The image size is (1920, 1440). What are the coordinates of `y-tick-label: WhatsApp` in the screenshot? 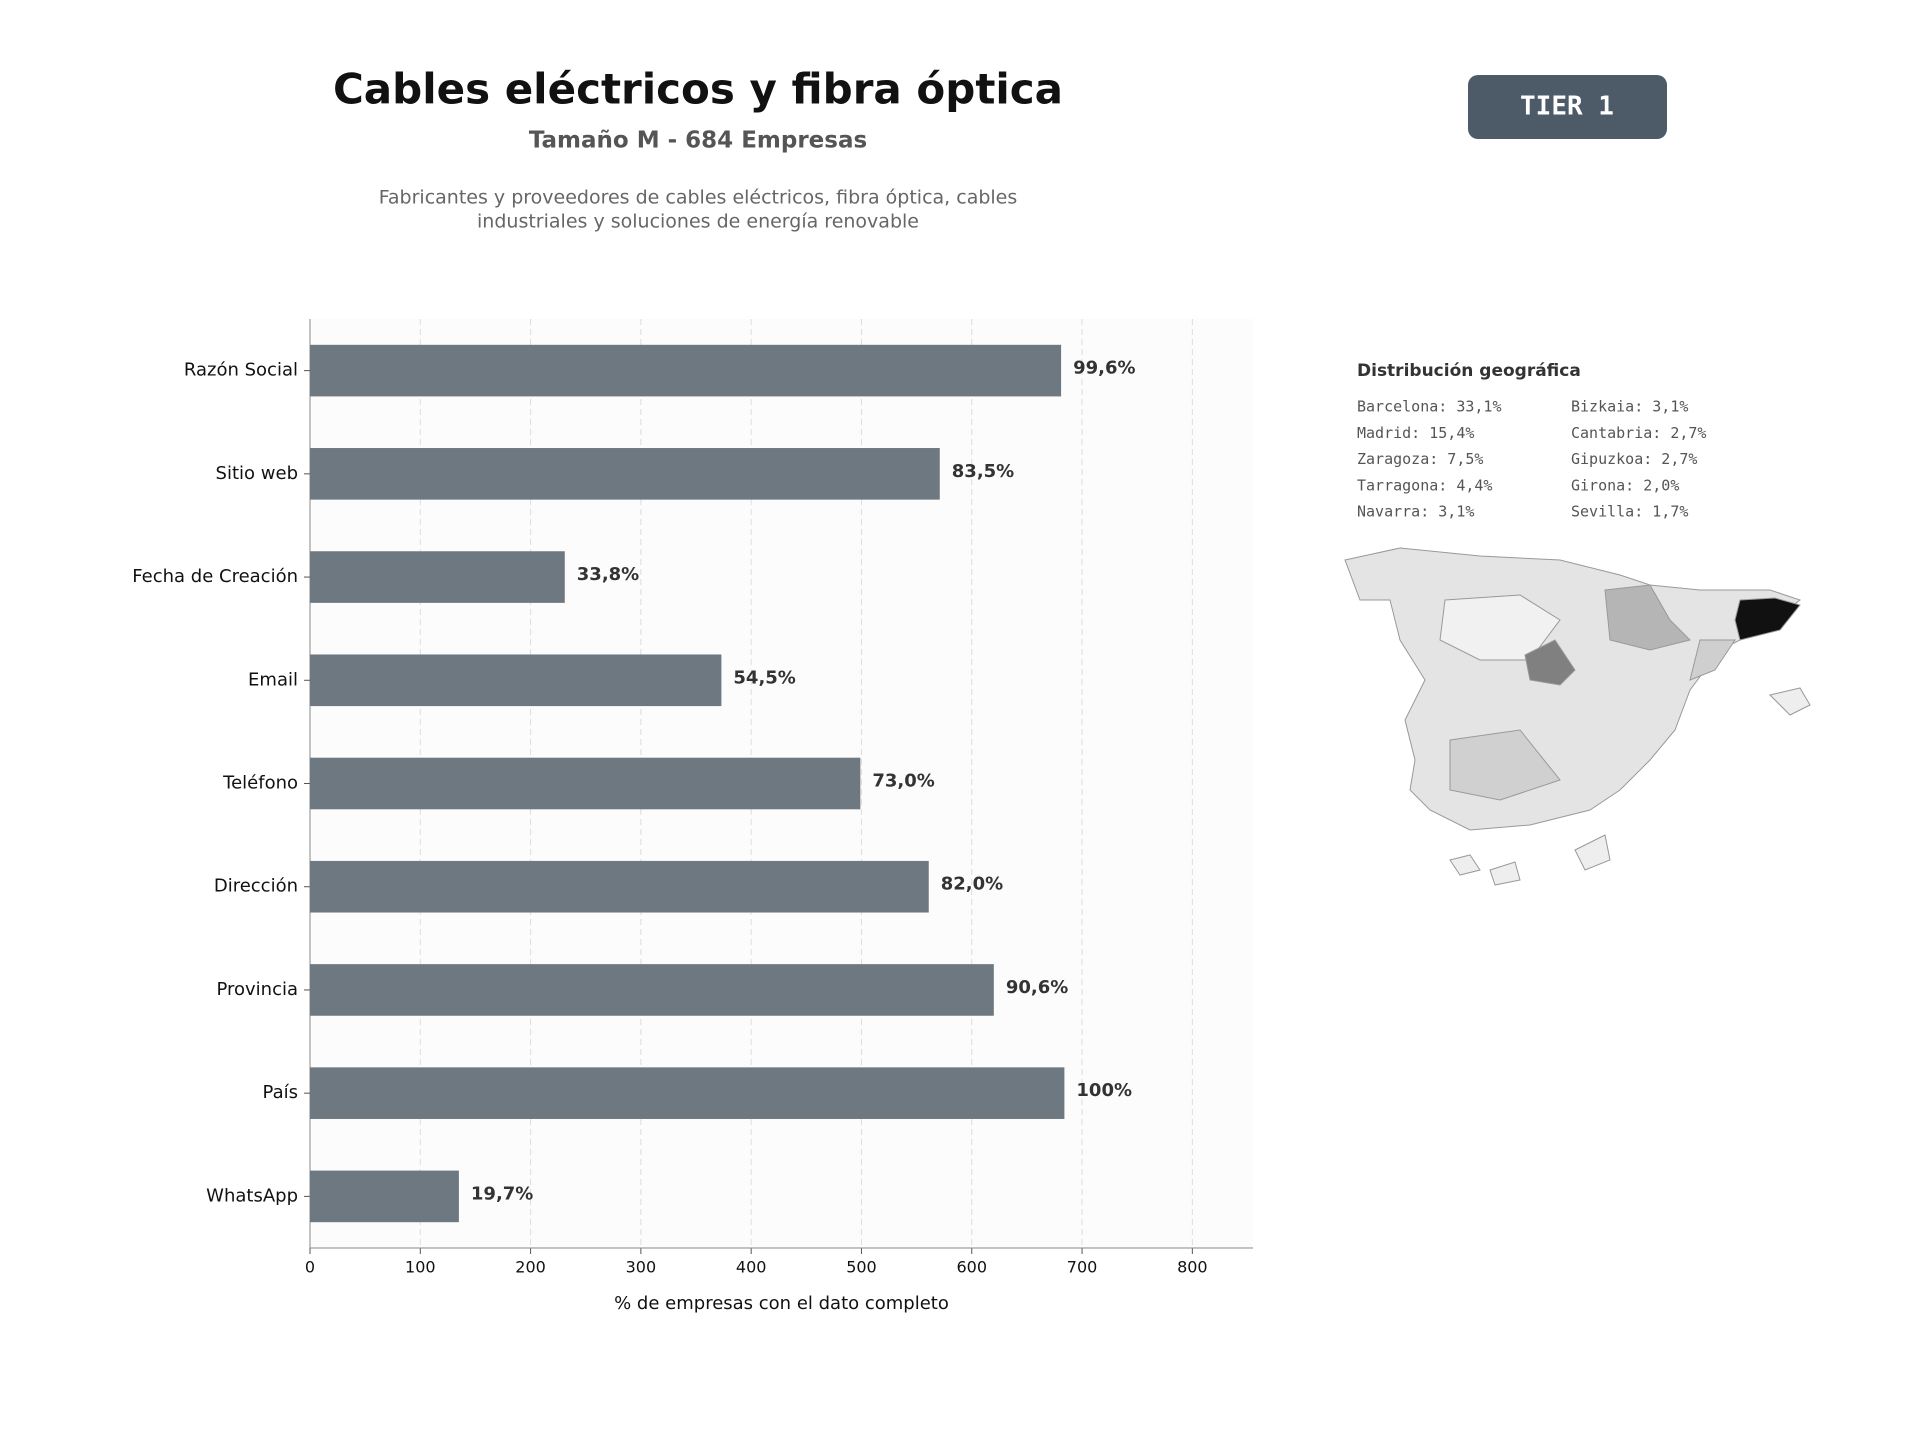 It's located at (252, 1195).